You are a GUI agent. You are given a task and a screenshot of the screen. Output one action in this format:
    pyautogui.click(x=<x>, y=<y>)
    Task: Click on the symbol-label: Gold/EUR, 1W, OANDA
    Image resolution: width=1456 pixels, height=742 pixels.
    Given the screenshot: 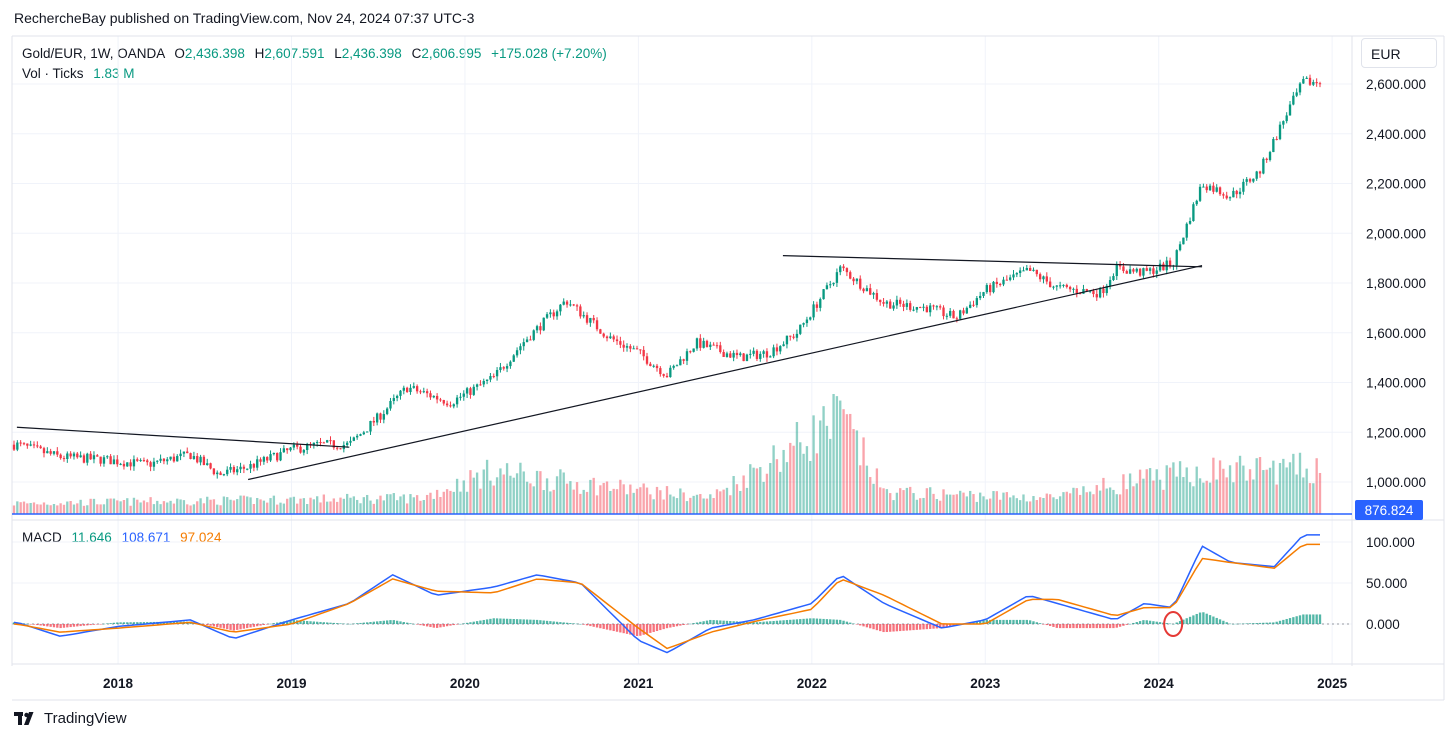 What is the action you would take?
    pyautogui.click(x=93, y=53)
    